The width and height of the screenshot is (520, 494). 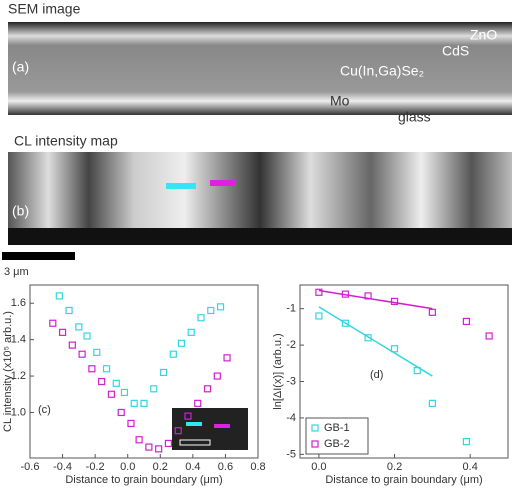 I want to click on legend-label: GB-1, so click(x=337, y=428).